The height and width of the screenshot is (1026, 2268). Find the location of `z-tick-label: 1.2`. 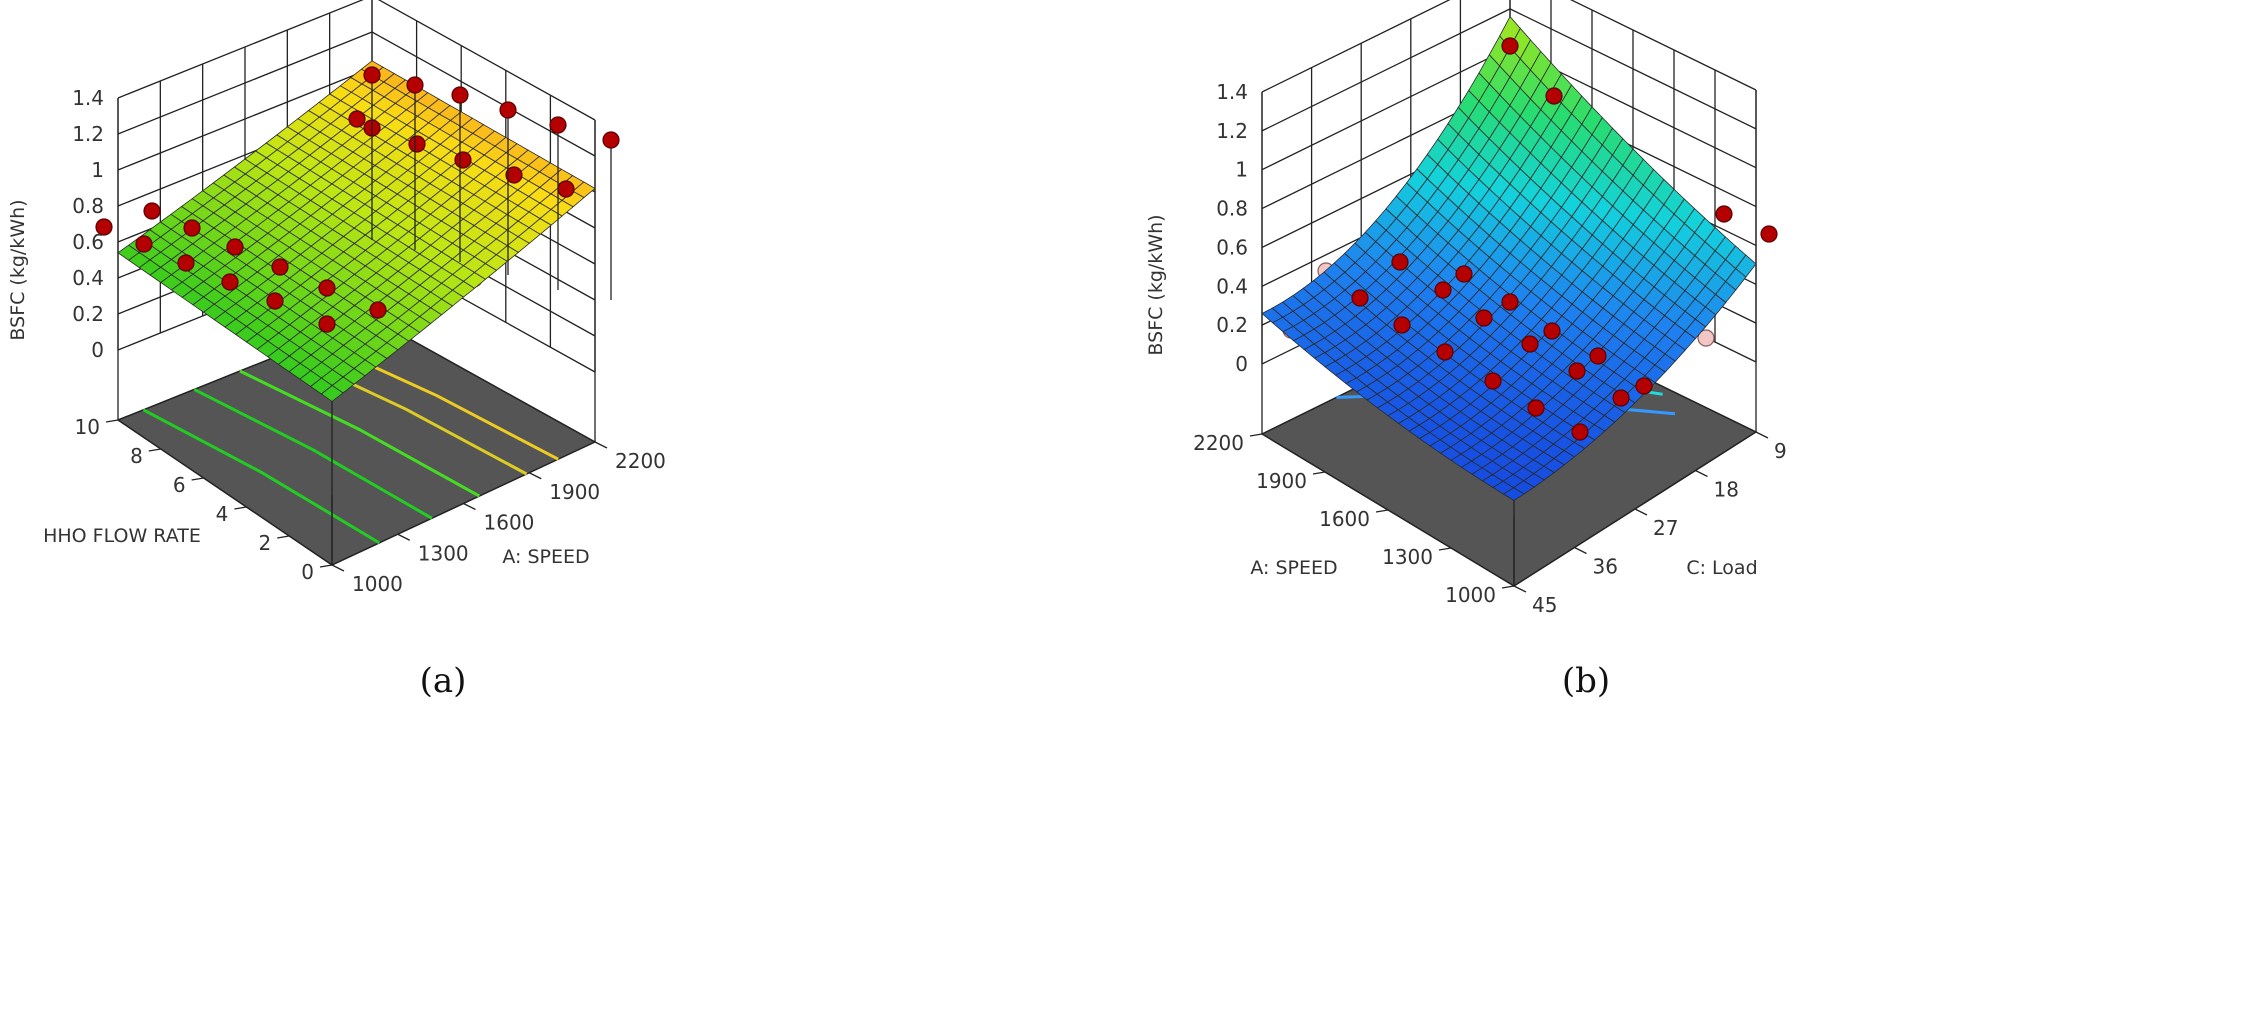

z-tick-label: 1.2 is located at coordinates (88, 134).